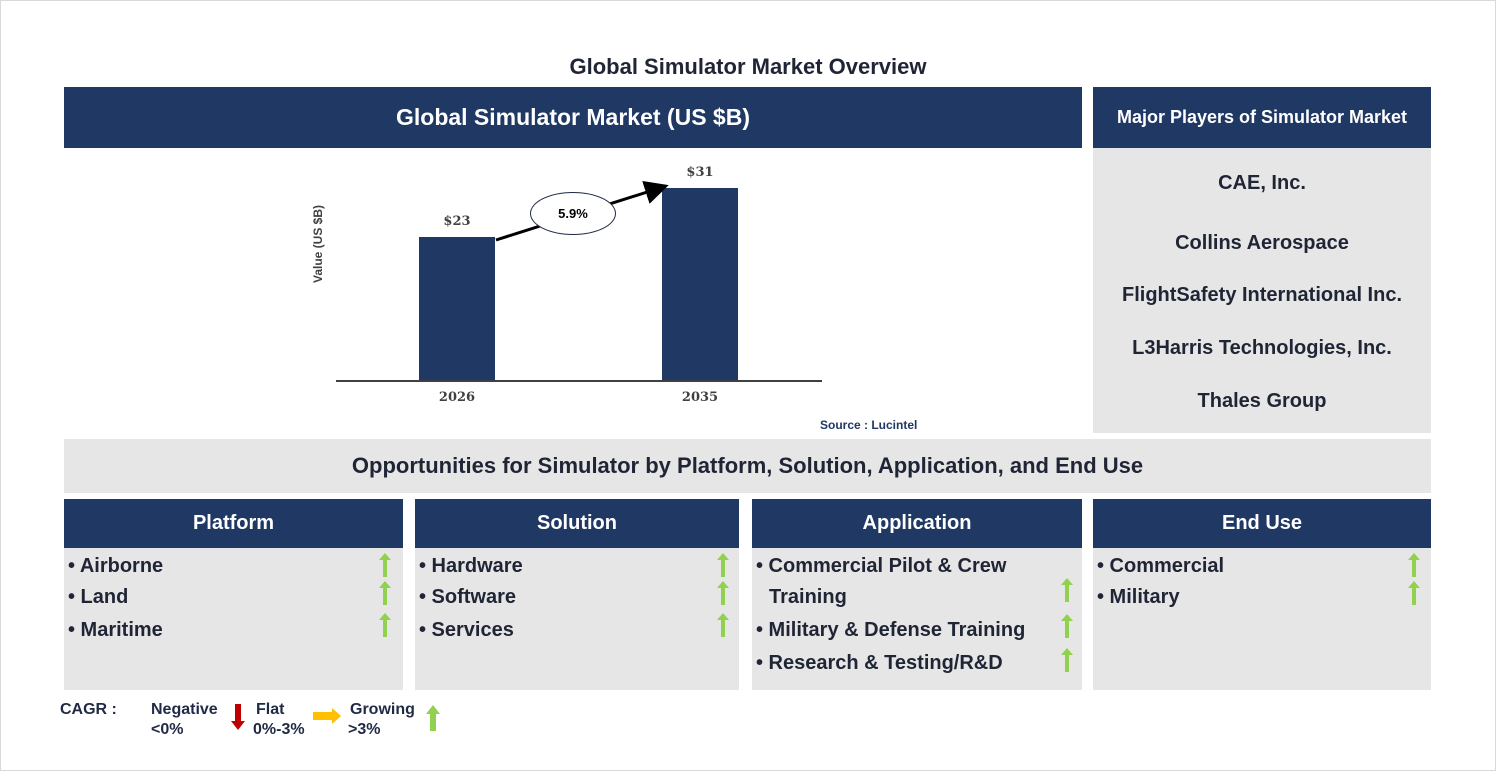 Image resolution: width=1496 pixels, height=771 pixels. What do you see at coordinates (270, 709) in the screenshot?
I see `legend-flat-label: Flat` at bounding box center [270, 709].